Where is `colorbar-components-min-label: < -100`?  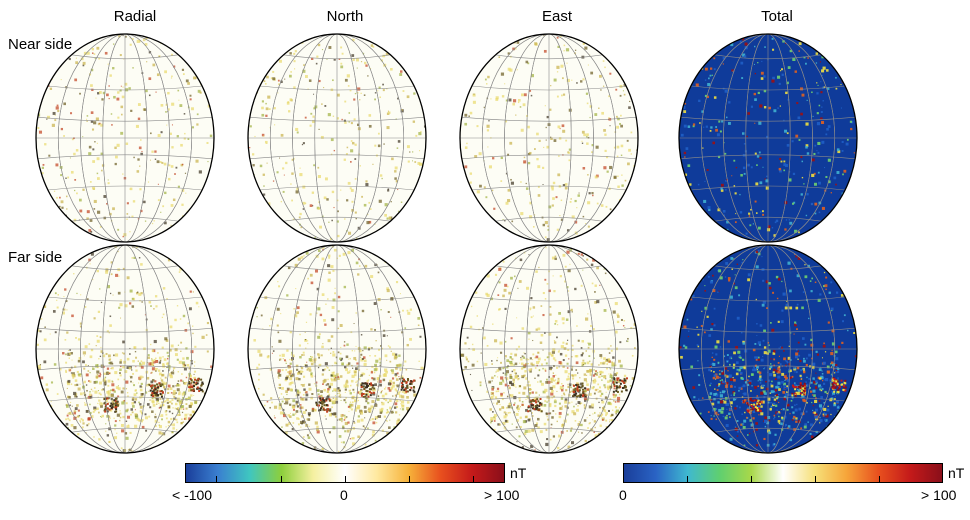
colorbar-components-min-label: < -100 is located at coordinates (192, 495).